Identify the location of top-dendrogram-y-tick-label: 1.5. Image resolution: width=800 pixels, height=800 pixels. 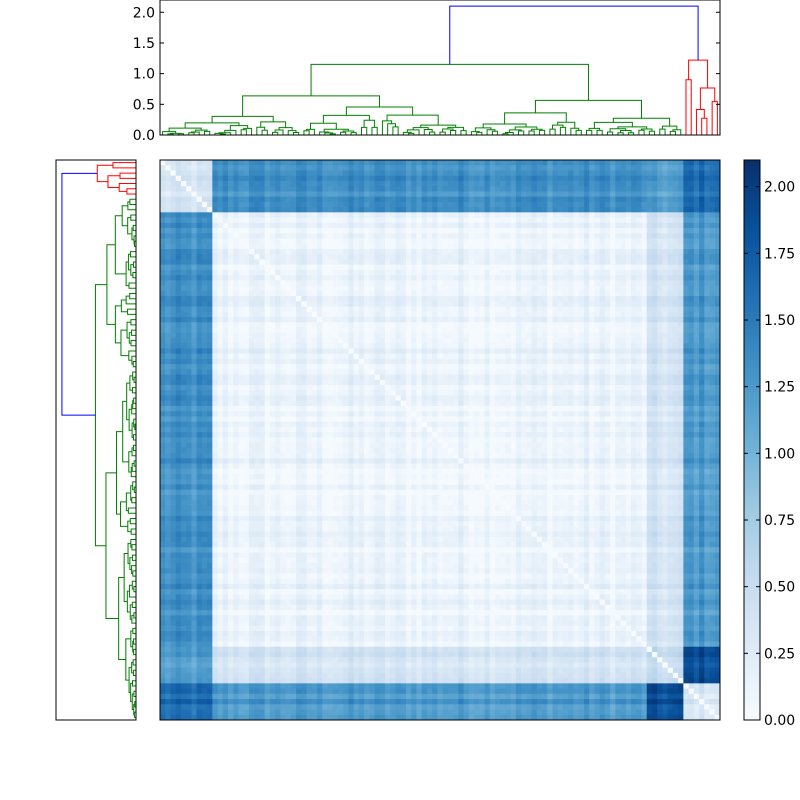
(144, 44).